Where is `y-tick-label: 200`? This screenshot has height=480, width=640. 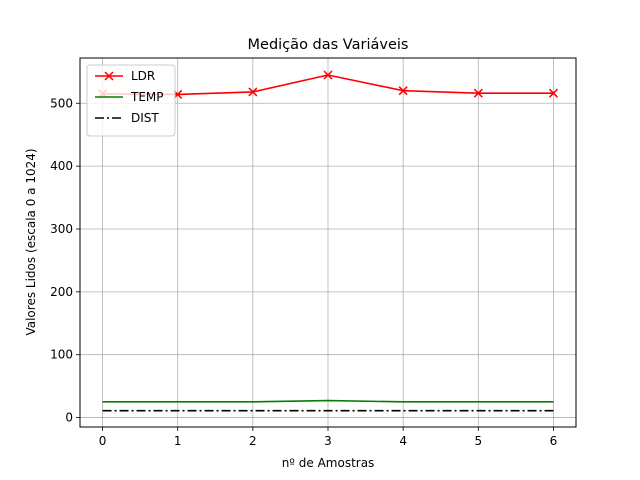 y-tick-label: 200 is located at coordinates (61, 292).